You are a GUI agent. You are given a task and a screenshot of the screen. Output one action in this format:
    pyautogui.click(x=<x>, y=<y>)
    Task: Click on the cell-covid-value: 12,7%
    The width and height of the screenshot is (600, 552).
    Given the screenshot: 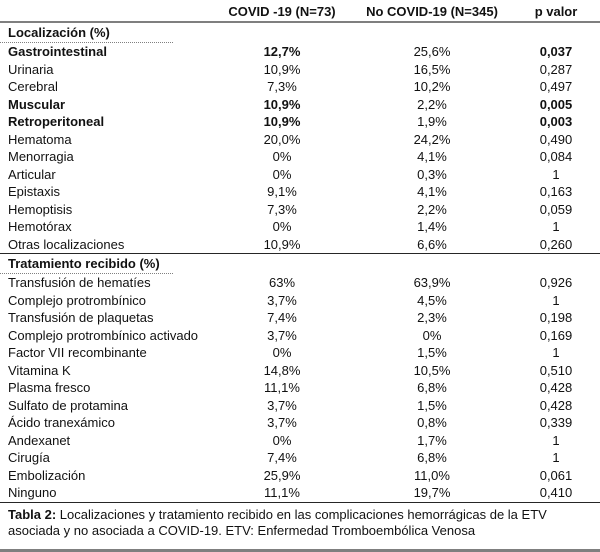 What is the action you would take?
    pyautogui.click(x=282, y=52)
    